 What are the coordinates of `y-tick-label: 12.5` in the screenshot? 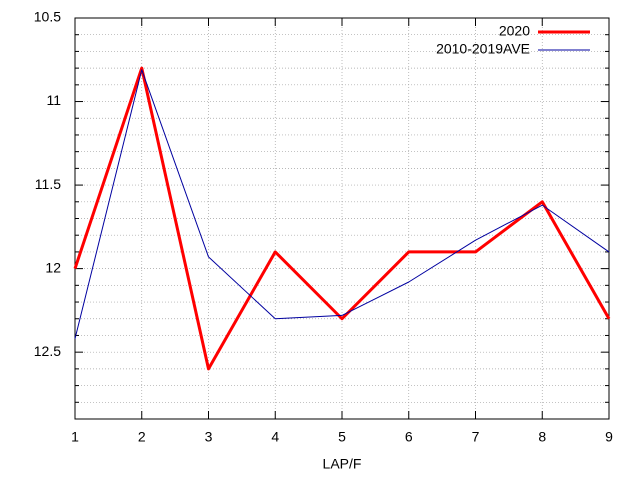 It's located at (47, 351).